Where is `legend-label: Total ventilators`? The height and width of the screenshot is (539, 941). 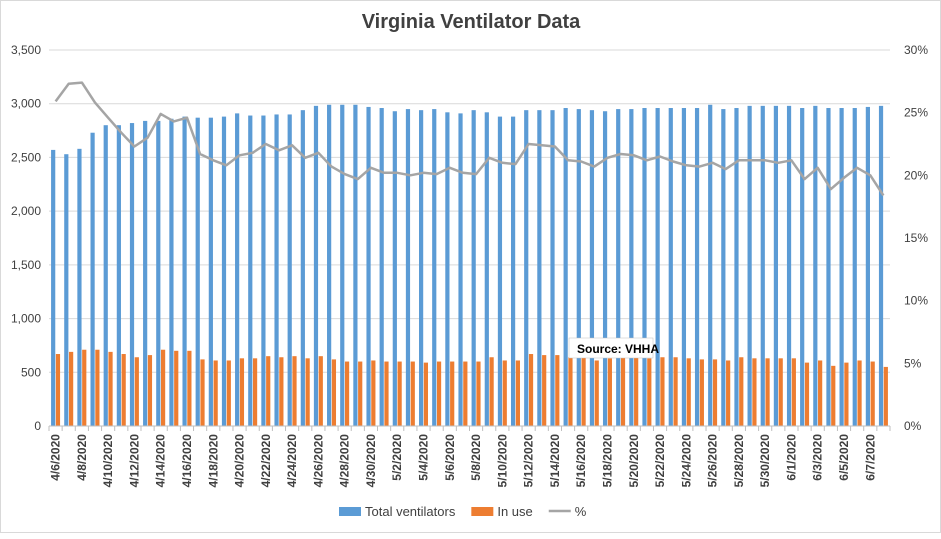 legend-label: Total ventilators is located at coordinates (410, 511).